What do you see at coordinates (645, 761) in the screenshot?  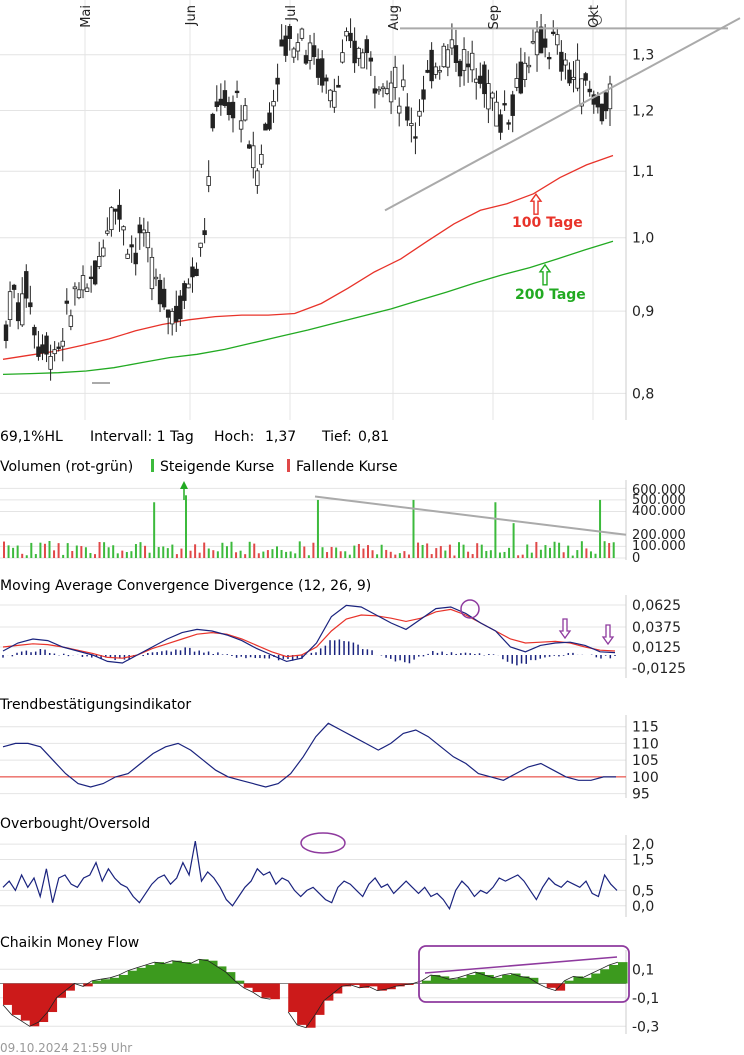 I see `trend-y-tick: 105` at bounding box center [645, 761].